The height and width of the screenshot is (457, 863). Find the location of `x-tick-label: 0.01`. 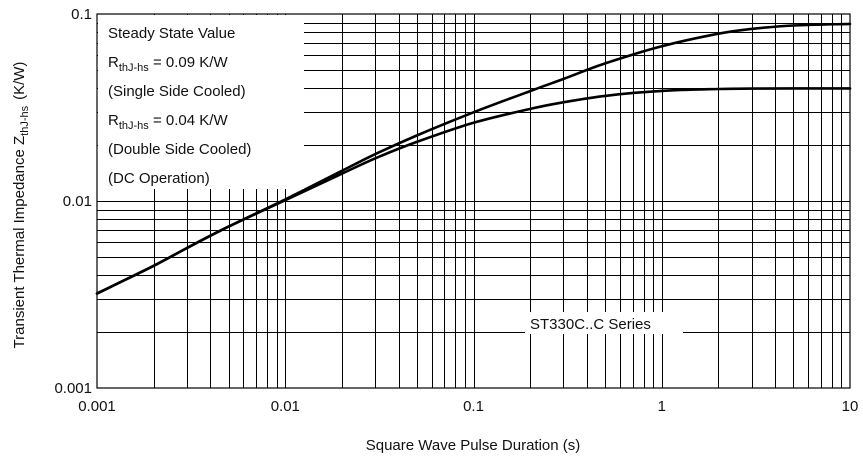

x-tick-label: 0.01 is located at coordinates (285, 406).